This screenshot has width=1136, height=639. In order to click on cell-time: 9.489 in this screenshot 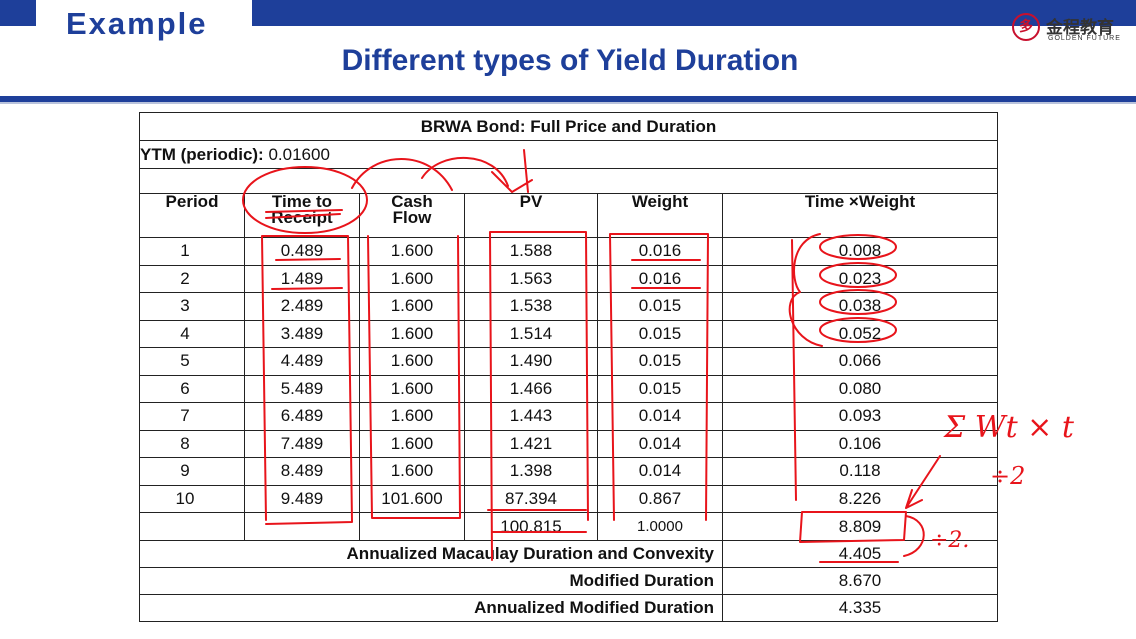, I will do `click(302, 498)`.